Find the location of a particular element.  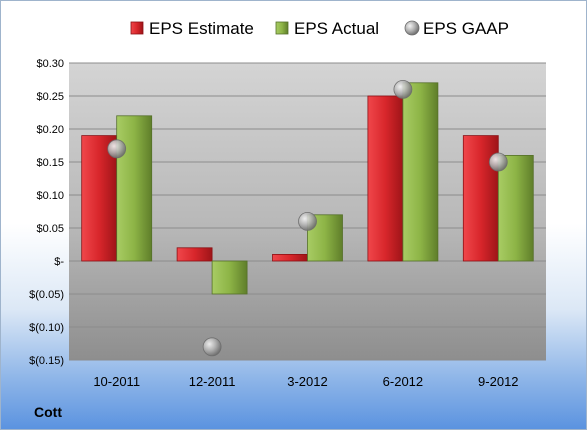

bar-eps-estimate-6-2012 is located at coordinates (385, 178).